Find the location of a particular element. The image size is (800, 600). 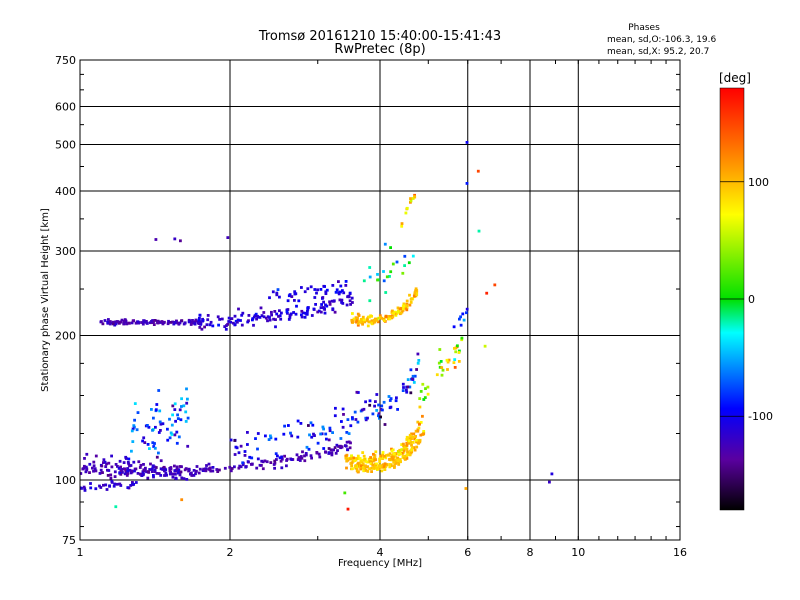

y-tick-label: 500 is located at coordinates (65, 145).